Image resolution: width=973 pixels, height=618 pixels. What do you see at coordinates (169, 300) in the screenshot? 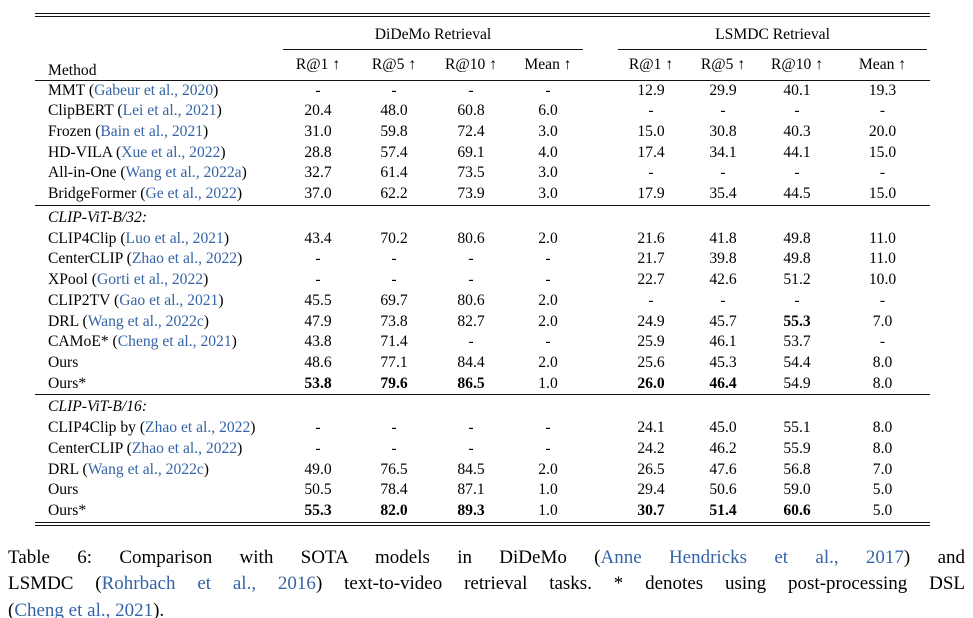
I see `citation-link: Gao et al., 2021` at bounding box center [169, 300].